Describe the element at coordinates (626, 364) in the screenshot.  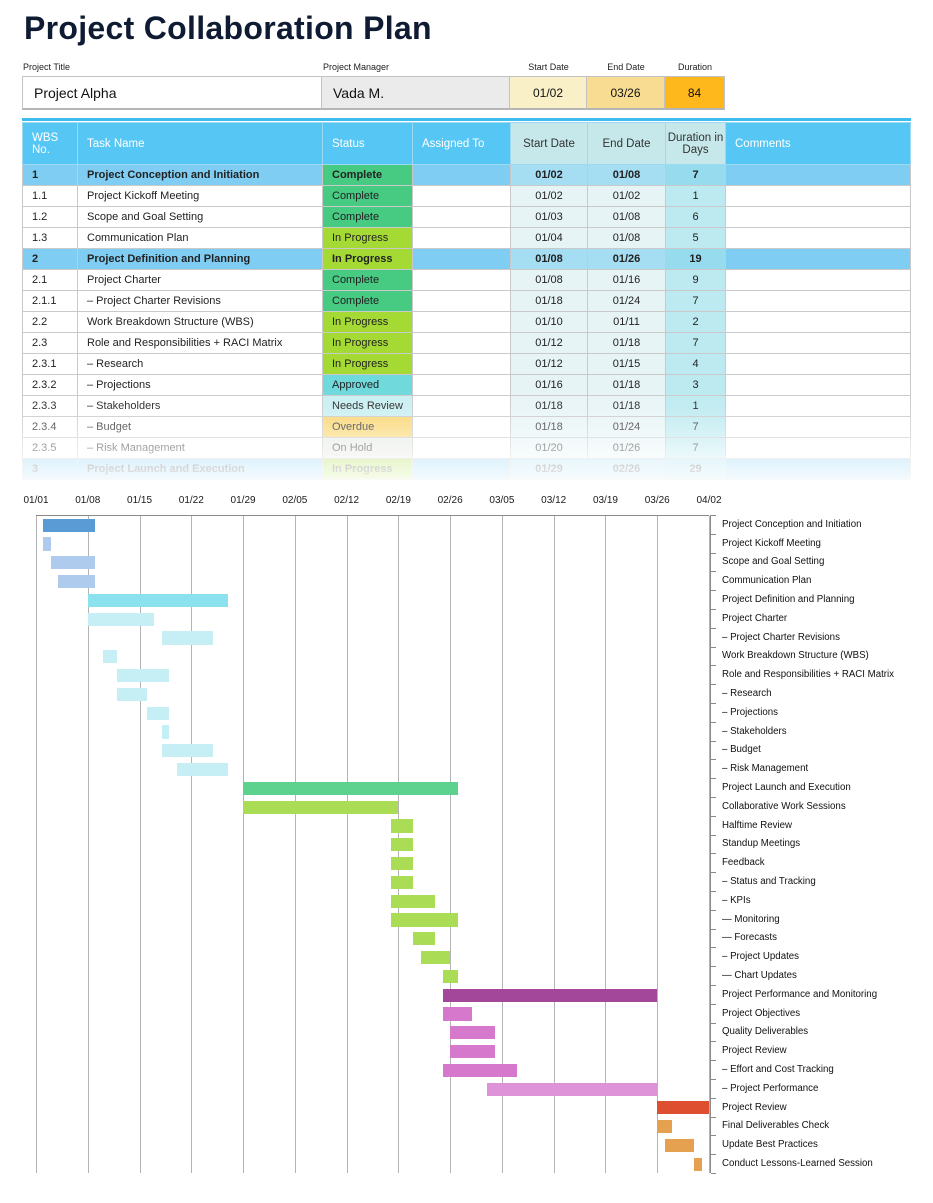
I see `cell-end-date: 01/15` at that location.